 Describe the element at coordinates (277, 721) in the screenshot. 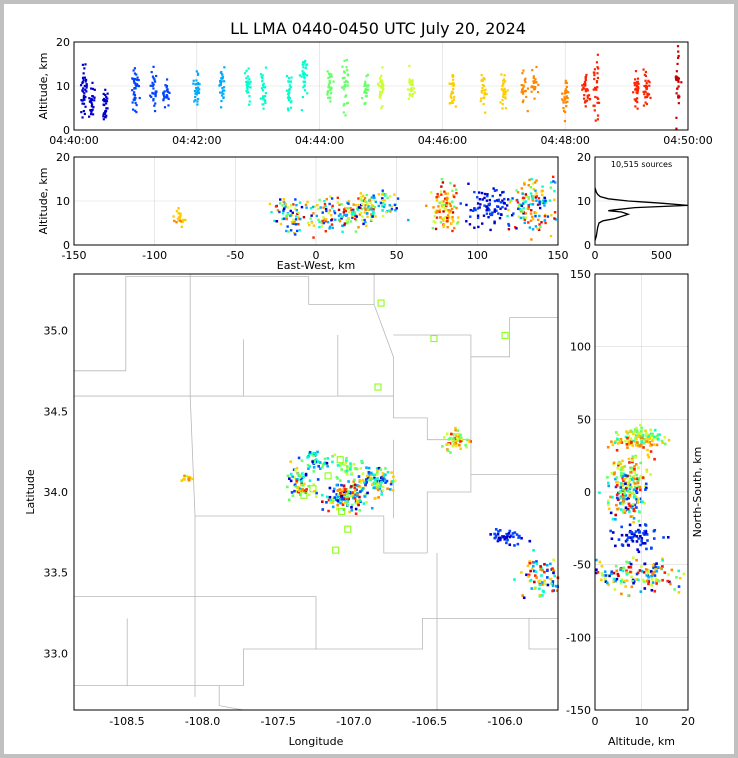

I see `map-xtick-label: -107.5` at that location.